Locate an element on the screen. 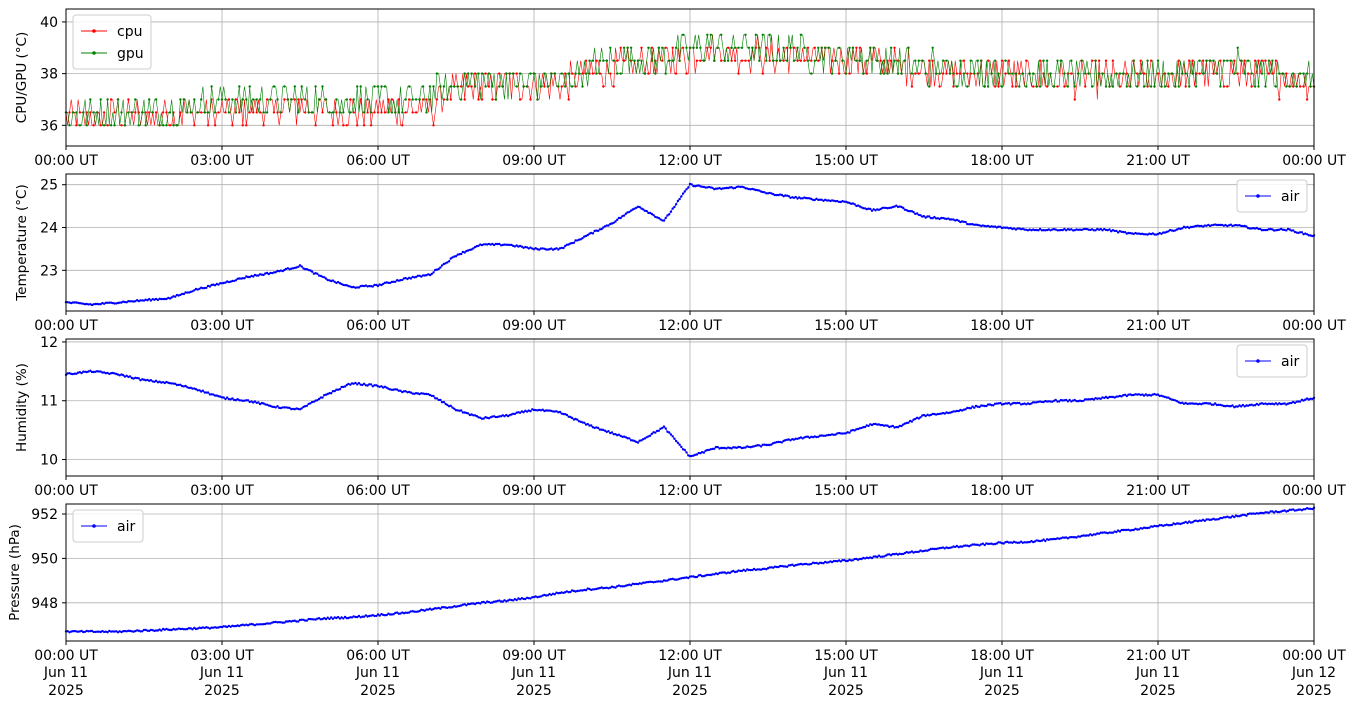  y-tick-label: 12 is located at coordinates (49, 343).